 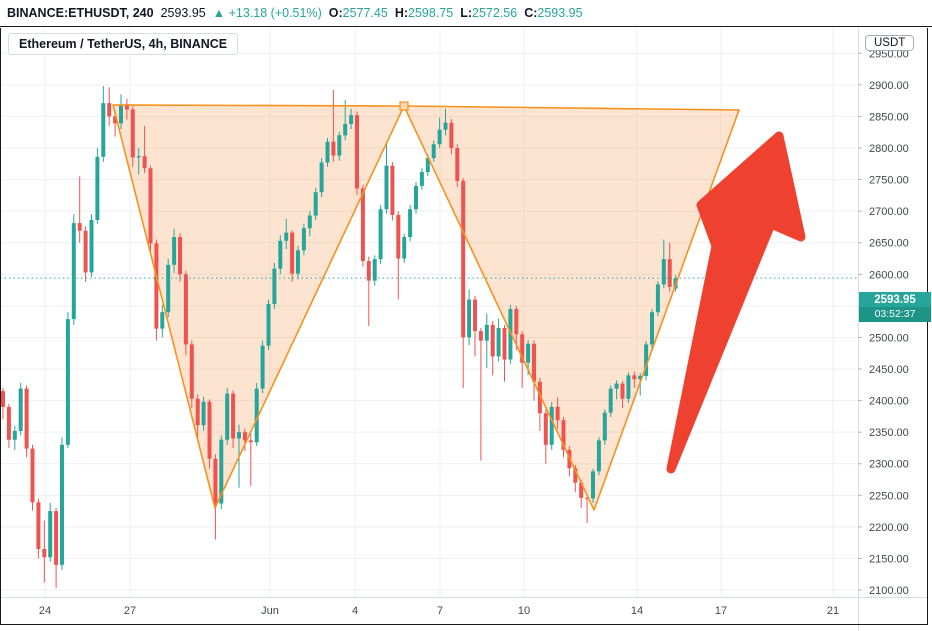 I want to click on change-text: +13.18 (+0.51%), so click(x=275, y=13).